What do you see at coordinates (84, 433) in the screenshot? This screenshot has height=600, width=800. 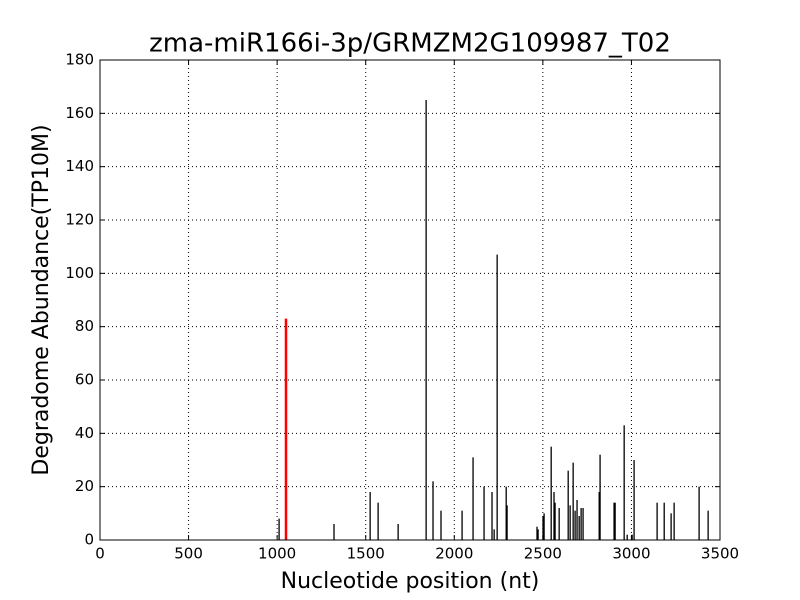 I see `y-tick-label: 40` at bounding box center [84, 433].